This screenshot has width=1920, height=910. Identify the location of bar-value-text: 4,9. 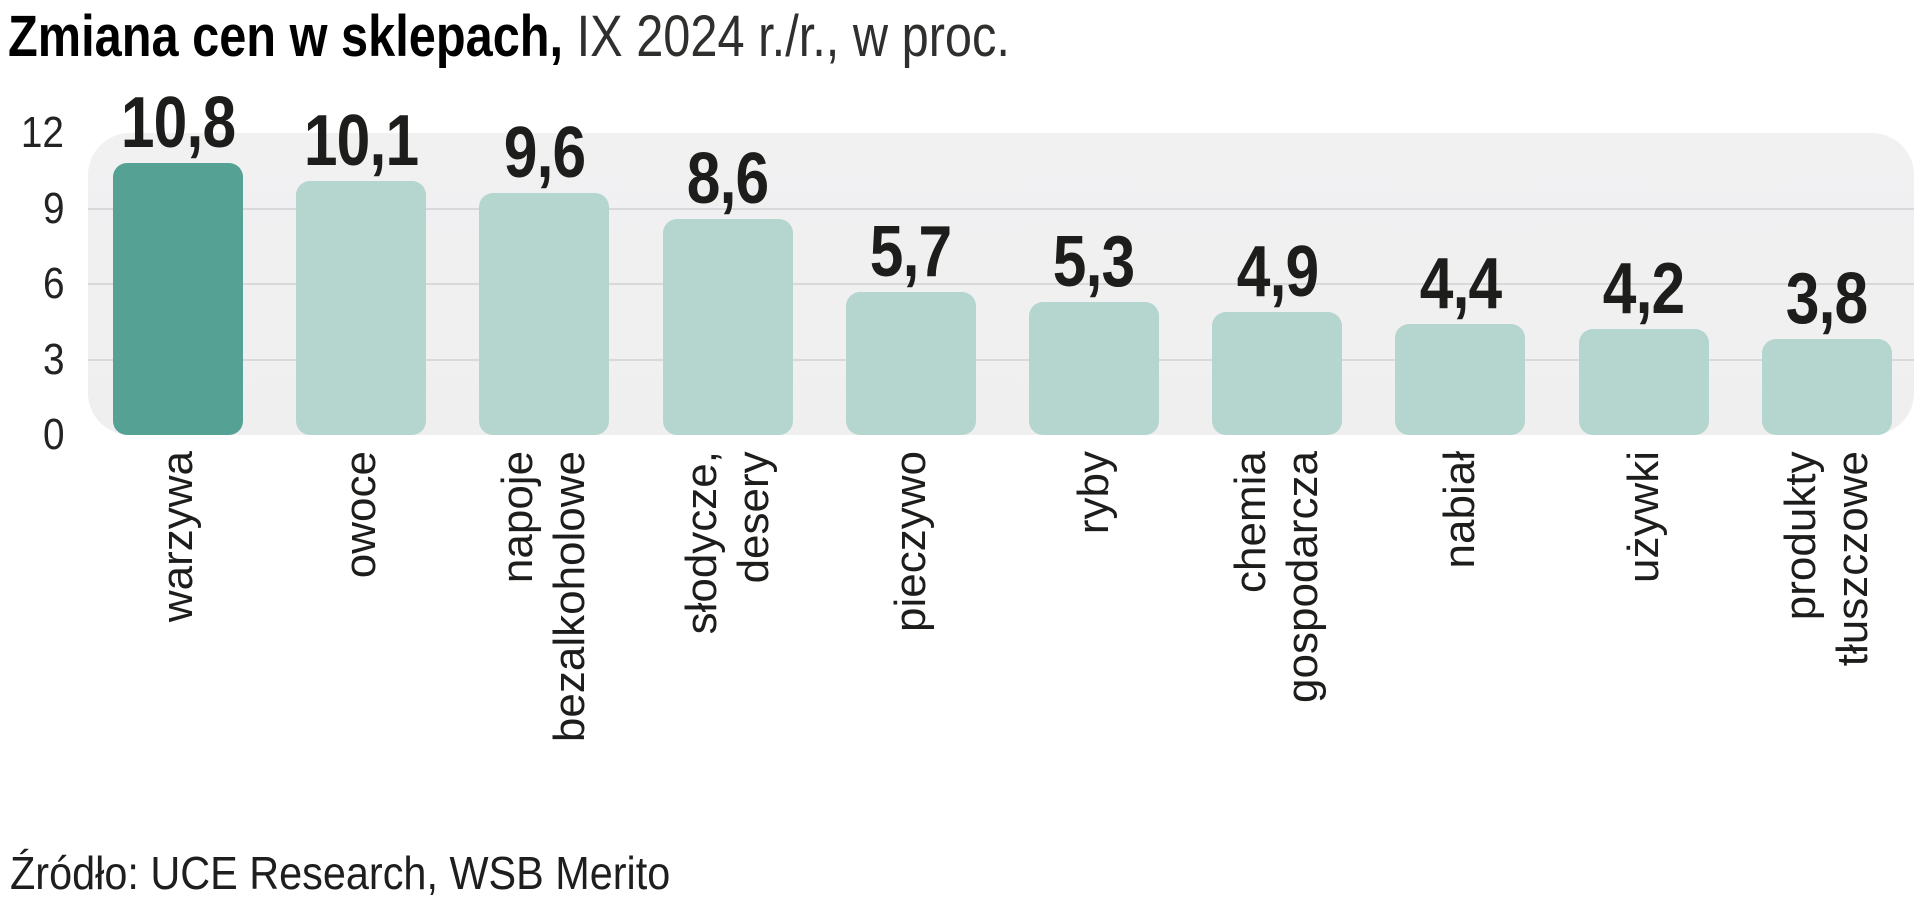
(1277, 271).